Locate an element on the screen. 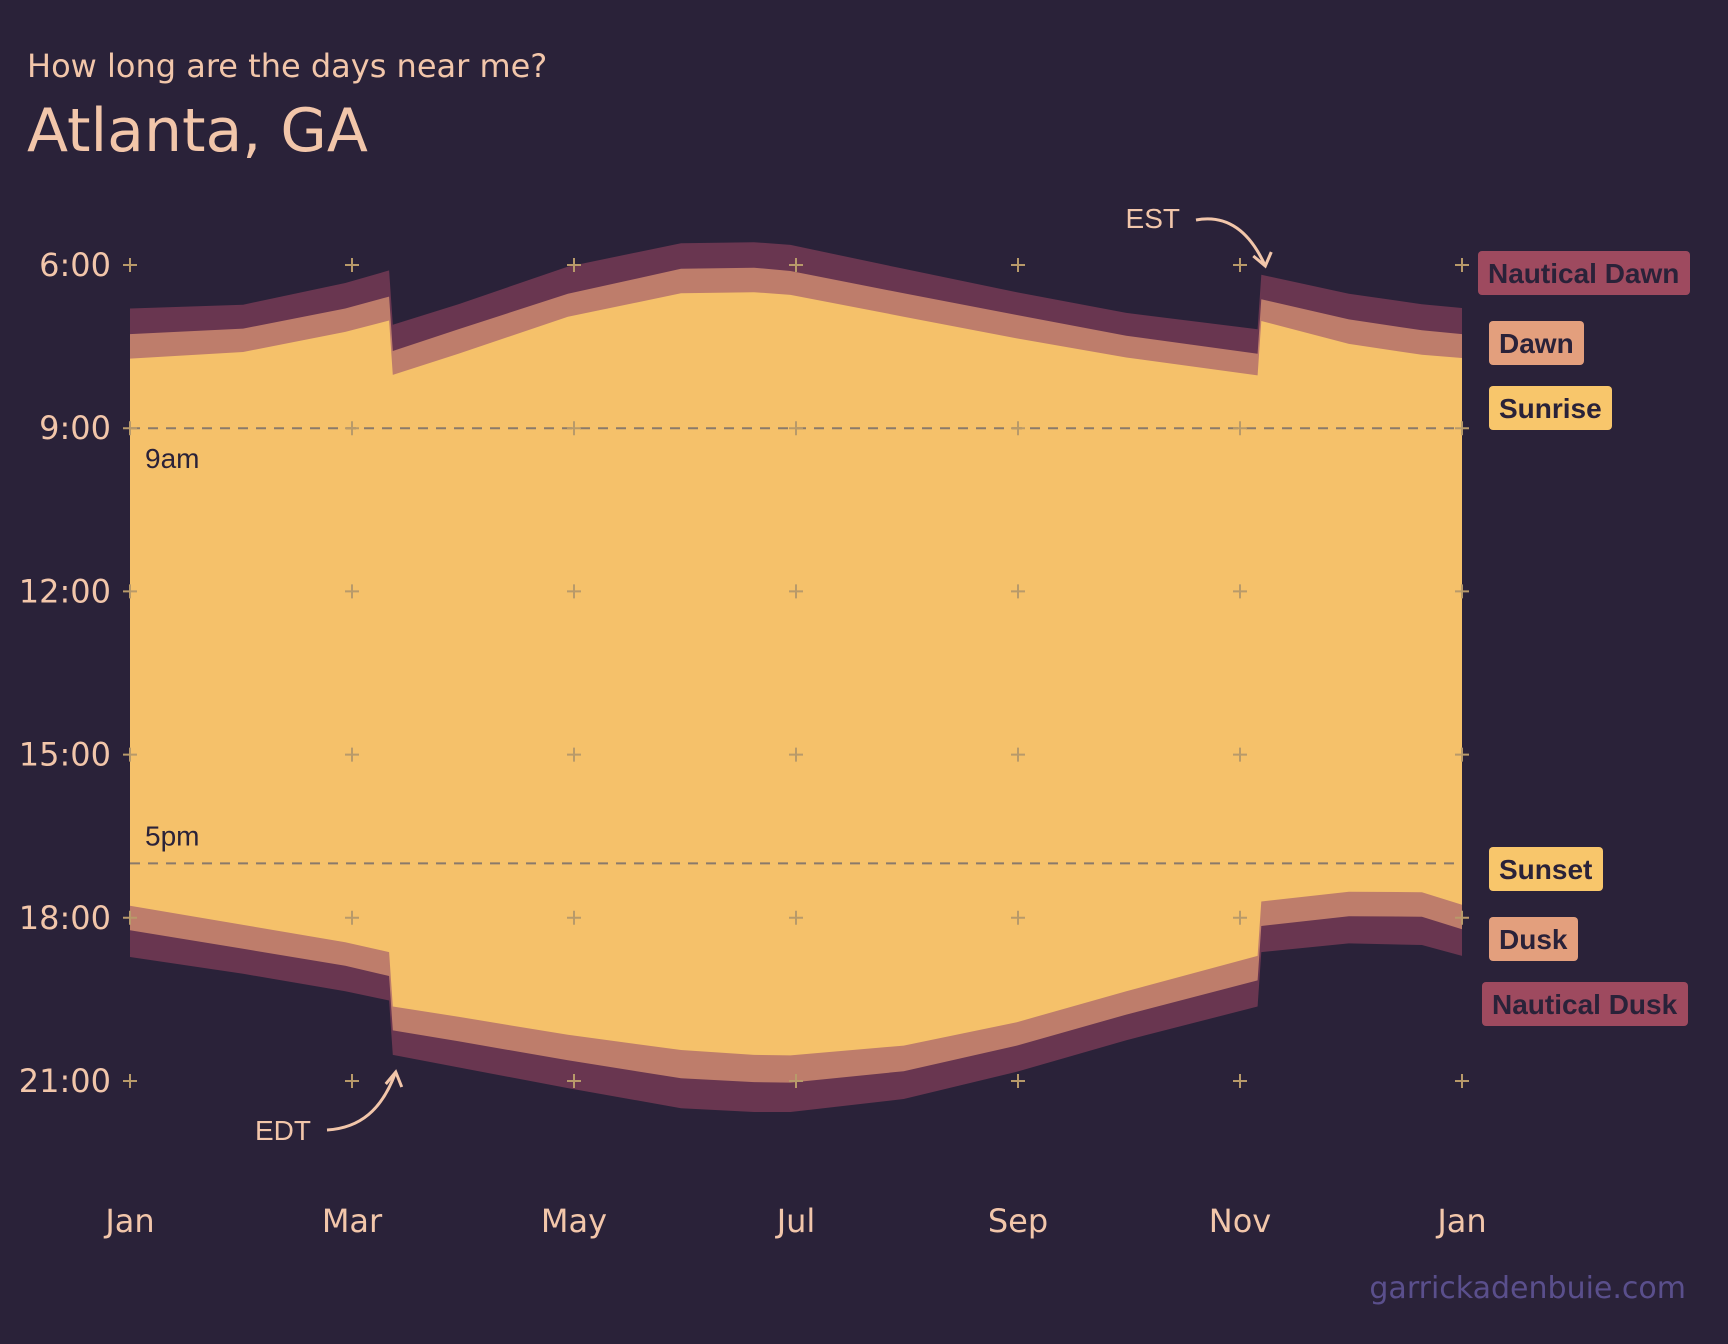 The image size is (1728, 1344). legend-item-sunset: Sunset is located at coordinates (1546, 869).